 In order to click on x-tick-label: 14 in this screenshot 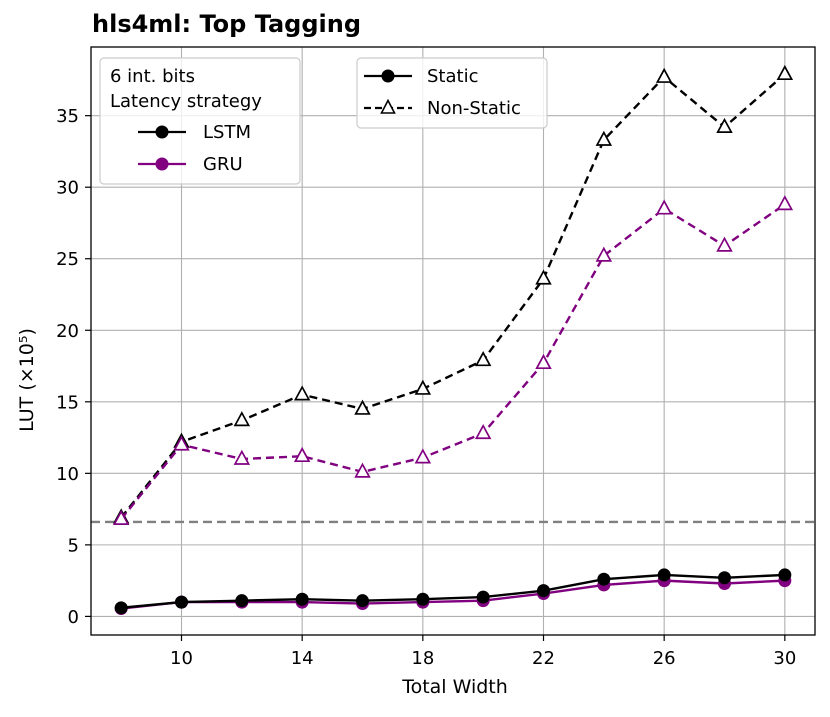, I will do `click(302, 658)`.